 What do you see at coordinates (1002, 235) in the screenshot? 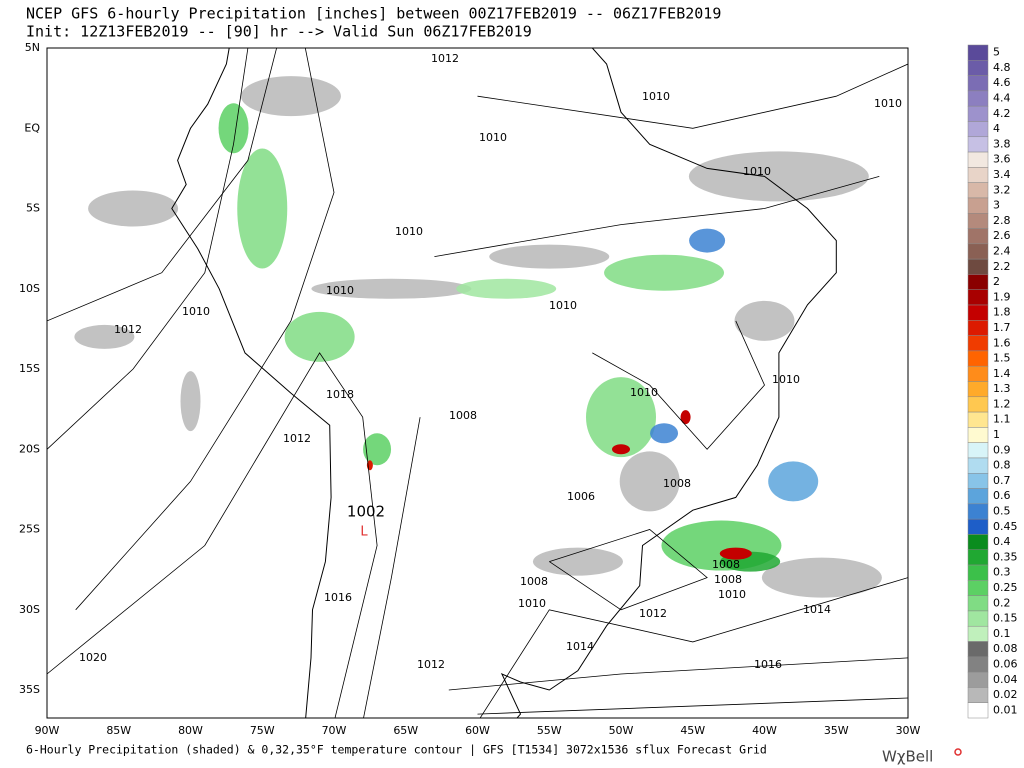
I see `colorbar-label: 2.6` at bounding box center [1002, 235].